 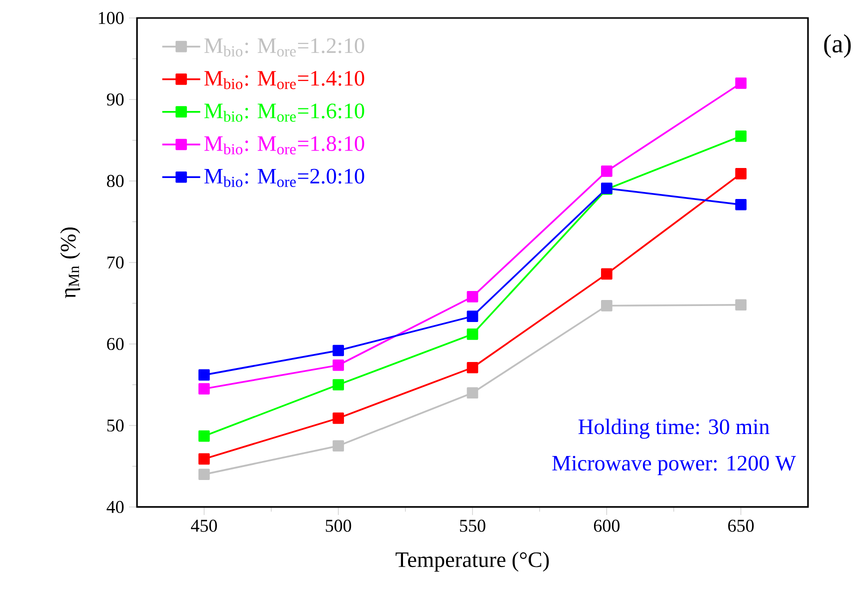 What do you see at coordinates (674, 466) in the screenshot?
I see `annotation: Microwave power: 1200 W` at bounding box center [674, 466].